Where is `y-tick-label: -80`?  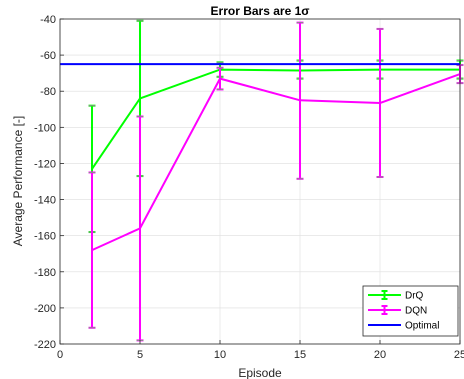 y-tick-label: -80 is located at coordinates (48, 92).